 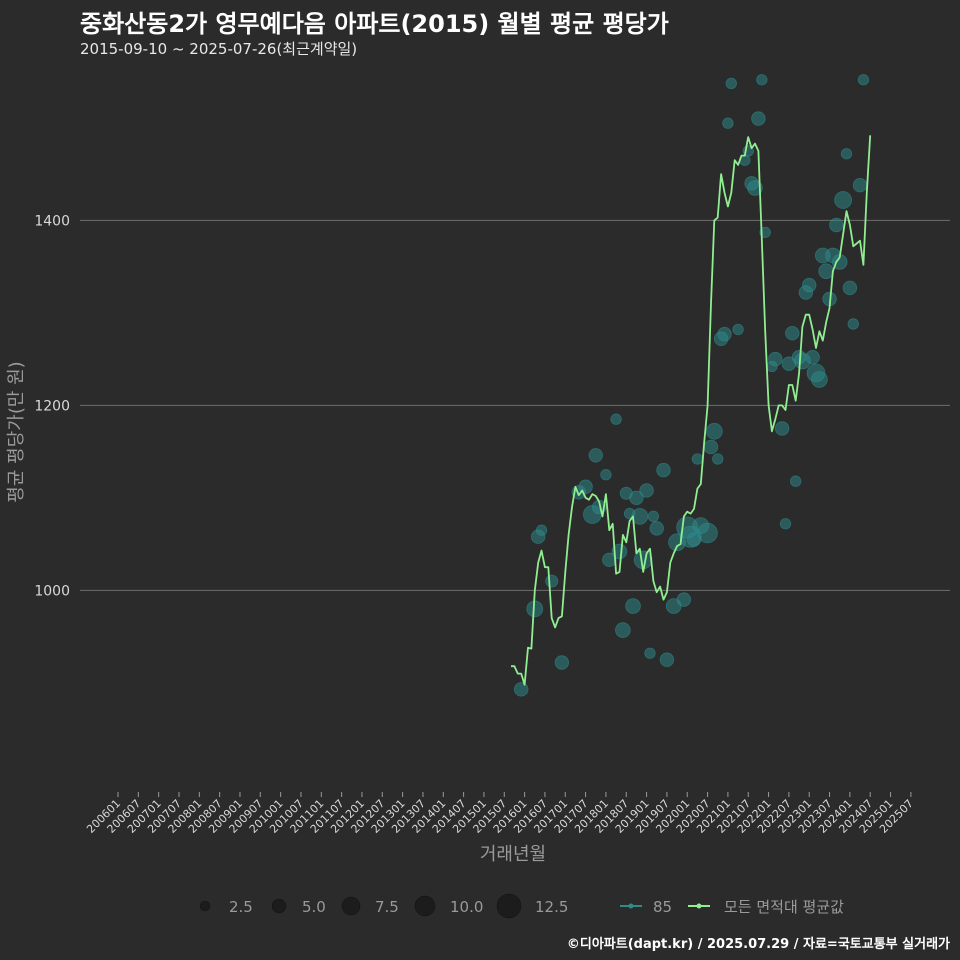 I want to click on legend-avg-label: 모든 면적대 평균값, so click(x=784, y=907).